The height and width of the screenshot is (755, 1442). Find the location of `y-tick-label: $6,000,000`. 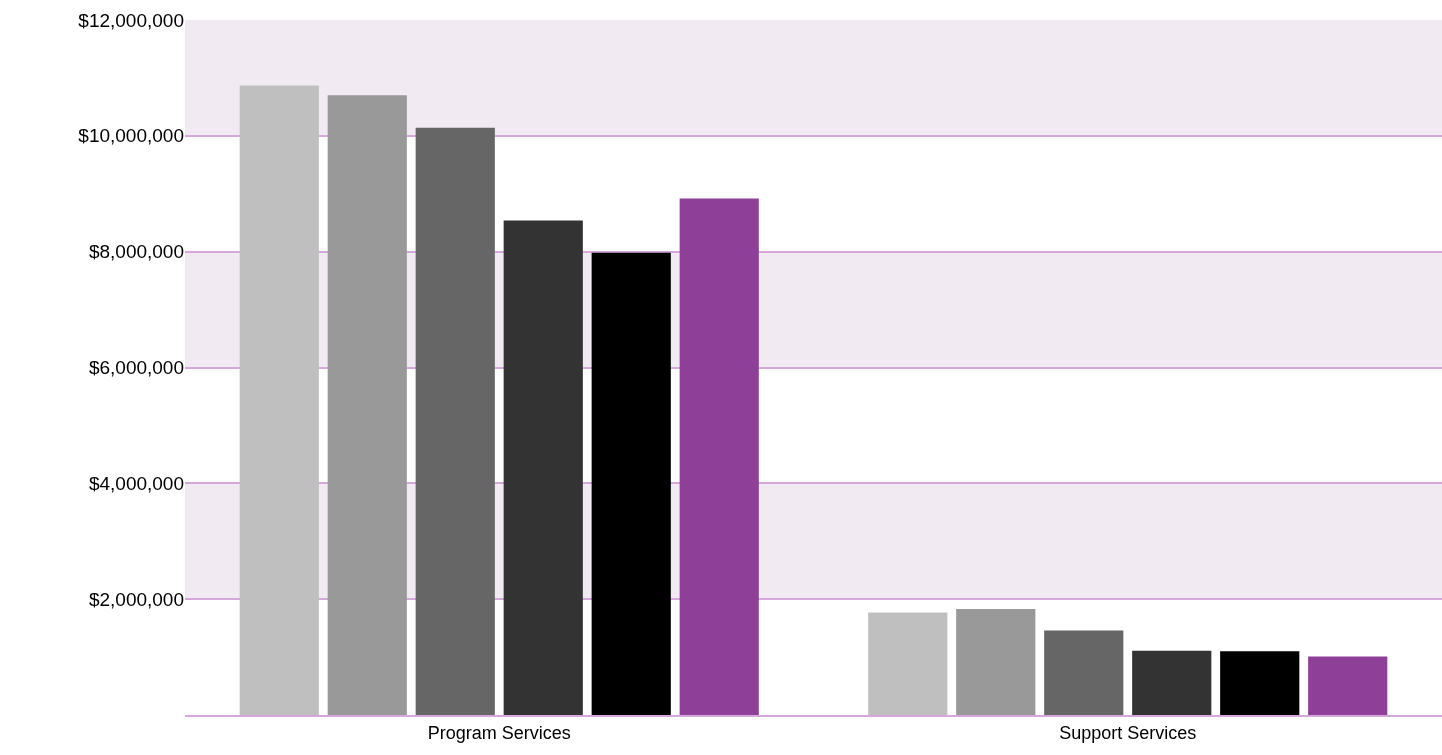

y-tick-label: $6,000,000 is located at coordinates (136, 368).